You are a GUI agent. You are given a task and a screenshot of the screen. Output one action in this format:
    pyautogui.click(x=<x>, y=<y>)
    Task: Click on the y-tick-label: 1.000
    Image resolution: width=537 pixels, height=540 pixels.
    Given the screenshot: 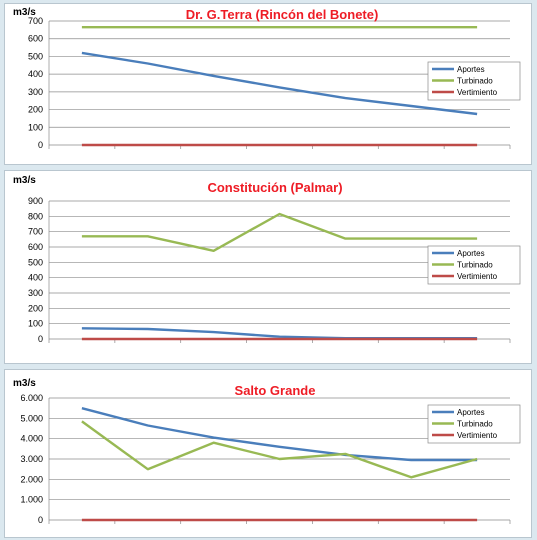 What is the action you would take?
    pyautogui.click(x=31, y=500)
    